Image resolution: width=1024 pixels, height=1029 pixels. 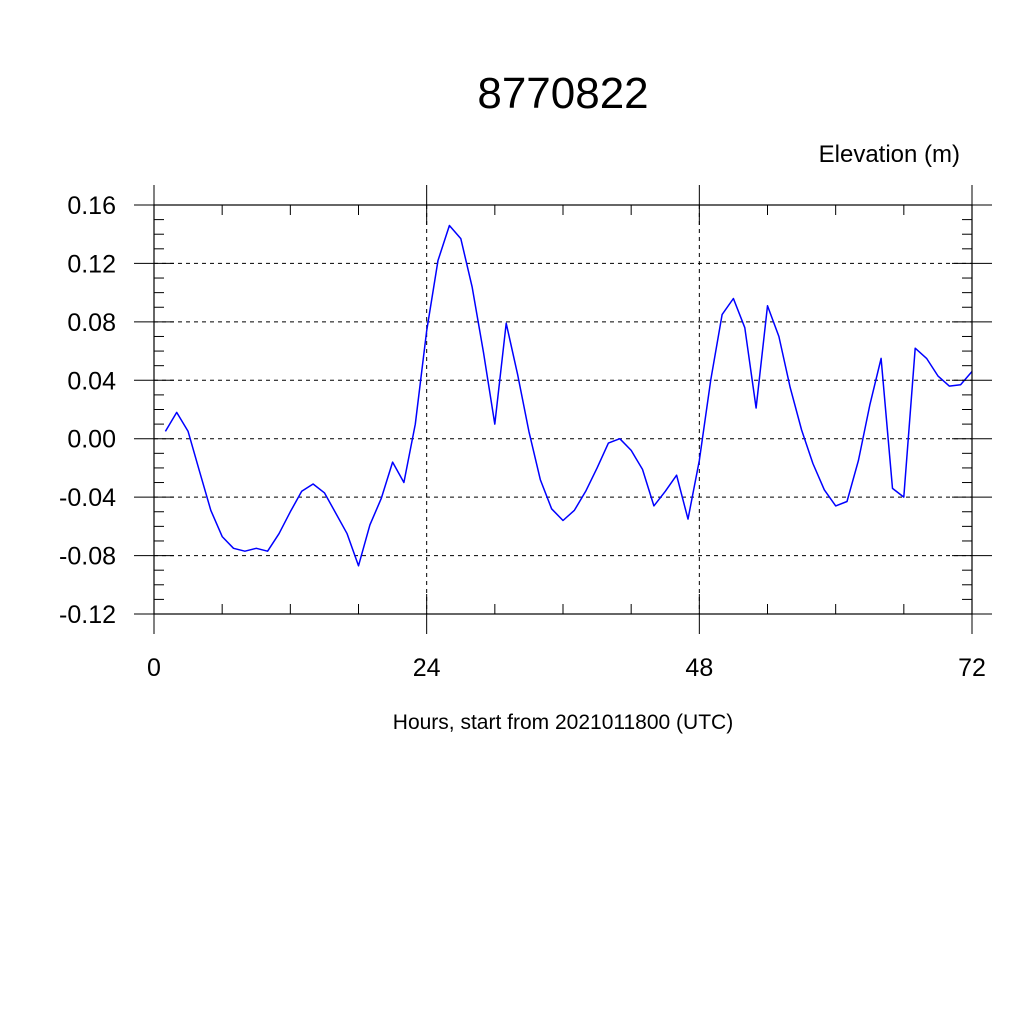 I want to click on y-tick-label: 0.12, so click(x=91, y=264).